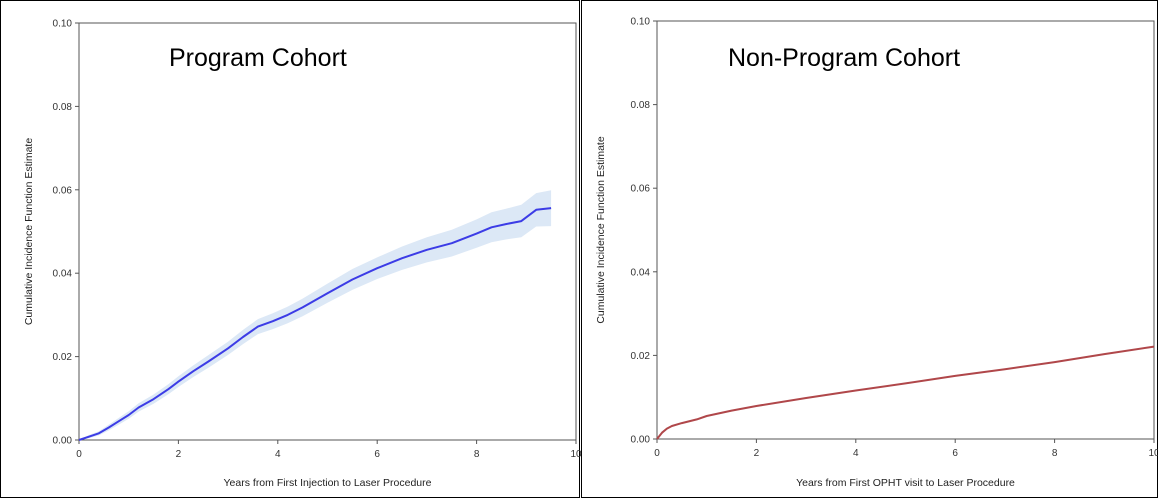 The height and width of the screenshot is (499, 1158). Describe the element at coordinates (844, 58) in the screenshot. I see `chart-title: Non-Program Cohort` at that location.